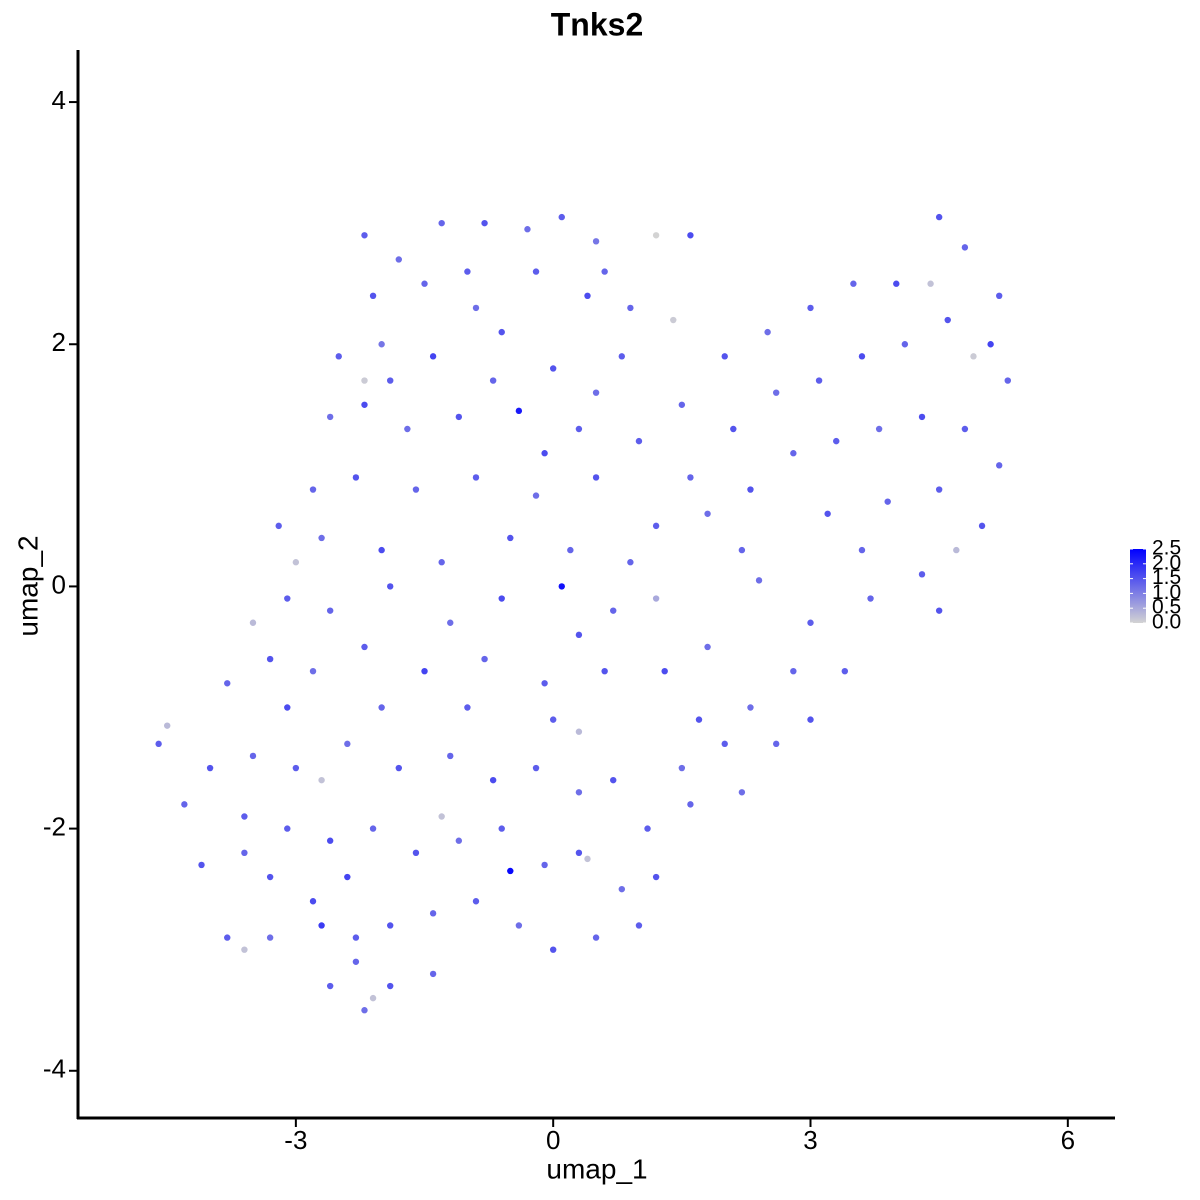  Describe the element at coordinates (1166, 592) in the screenshot. I see `colorbar-tick-label: 1.0` at that location.